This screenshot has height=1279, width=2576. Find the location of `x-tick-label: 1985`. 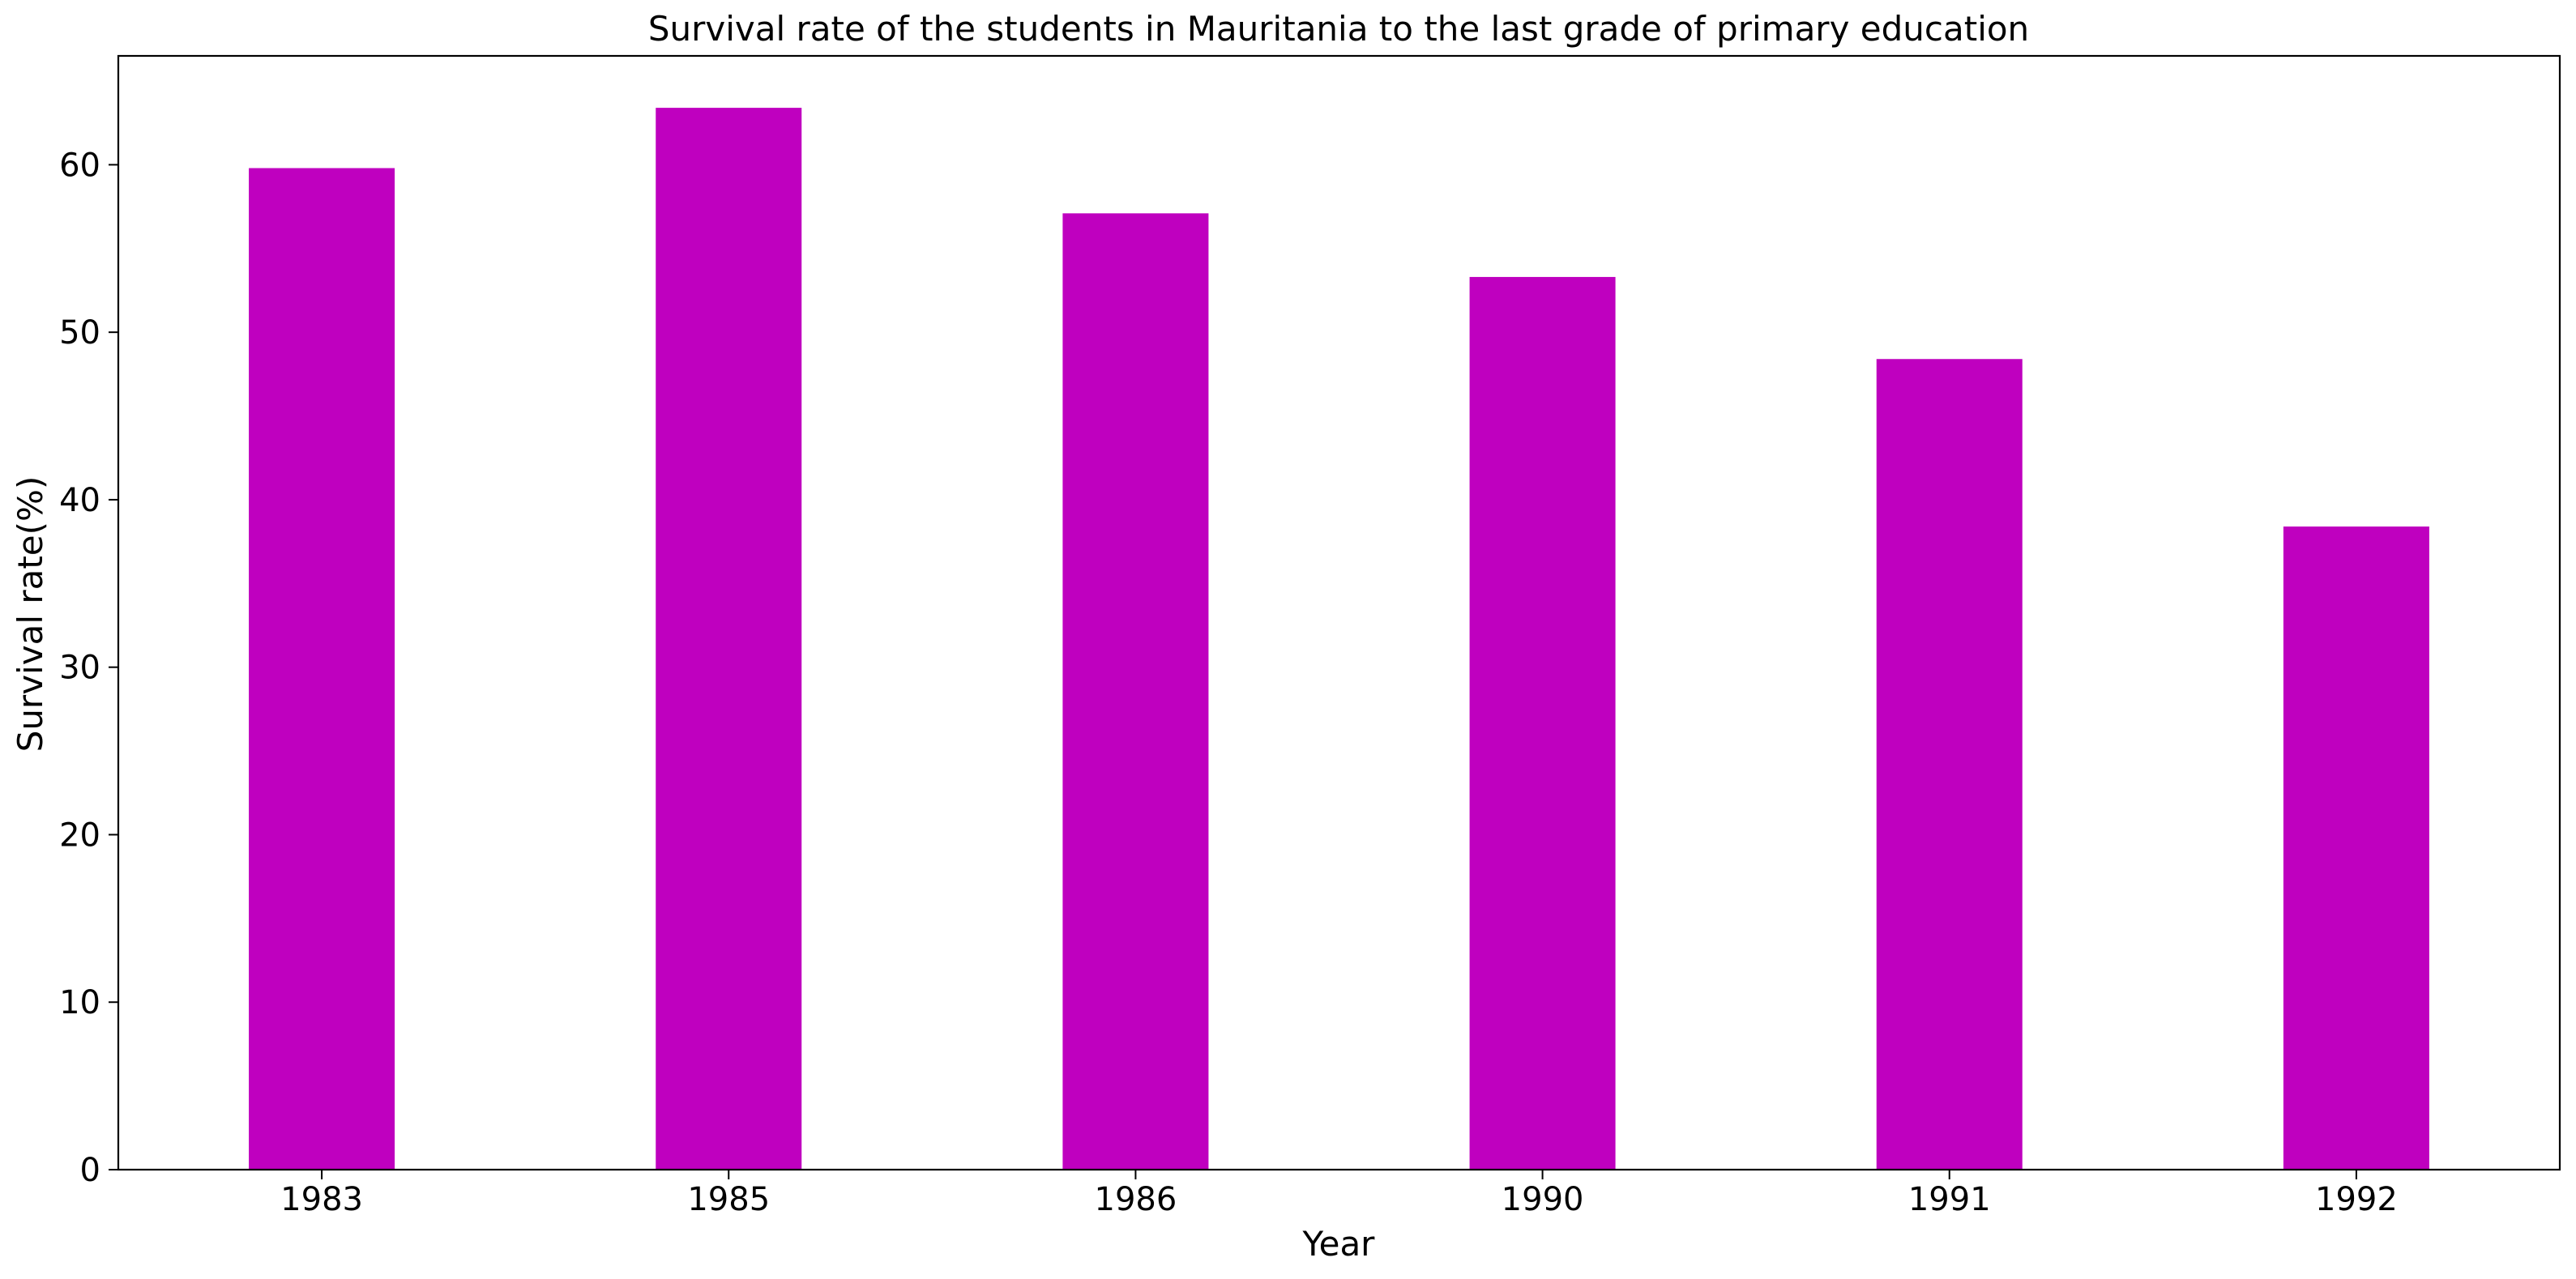

x-tick-label: 1985 is located at coordinates (728, 1199).